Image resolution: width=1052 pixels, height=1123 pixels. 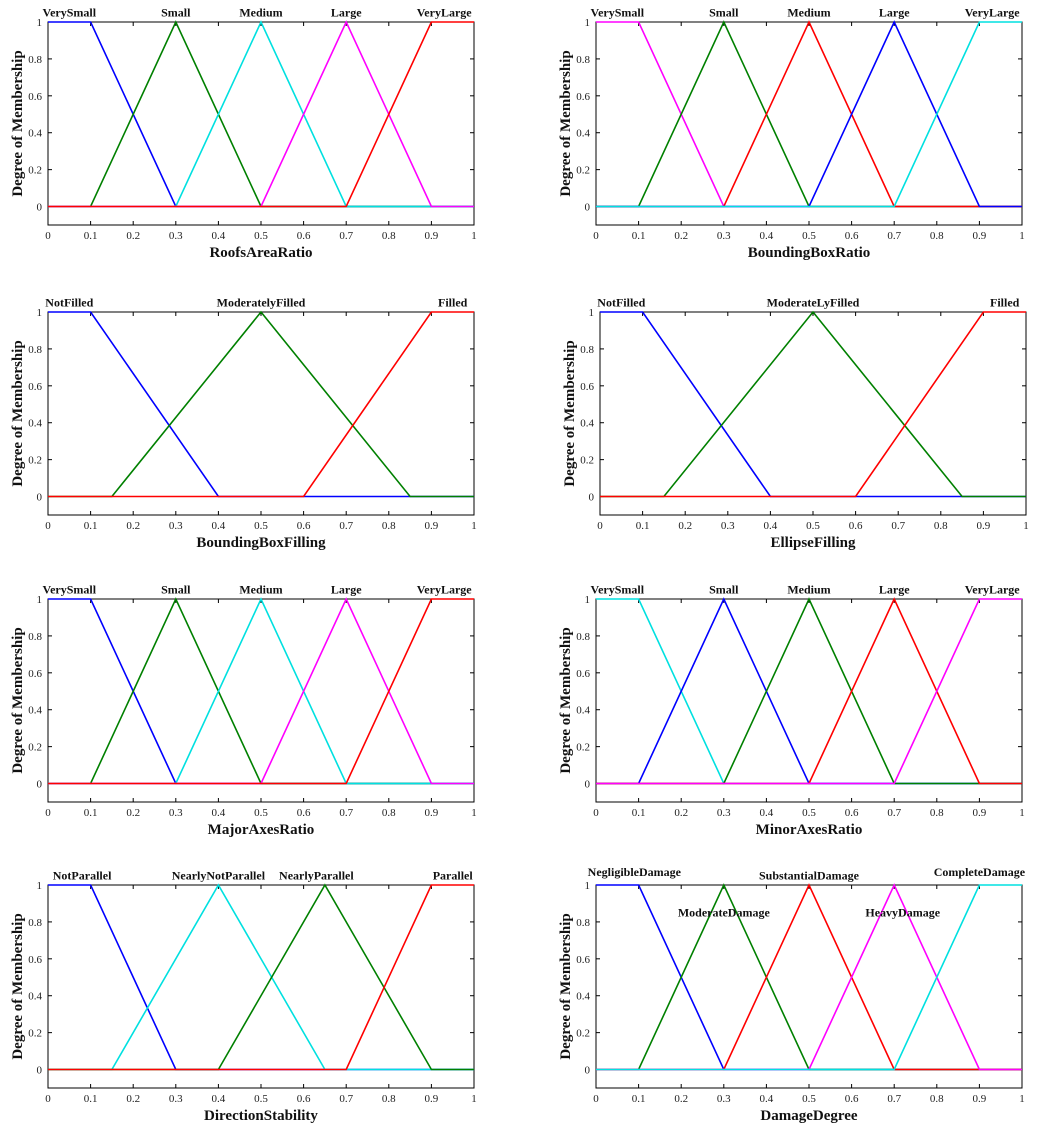 I want to click on series-label: SubstantialDamage, so click(x=809, y=875).